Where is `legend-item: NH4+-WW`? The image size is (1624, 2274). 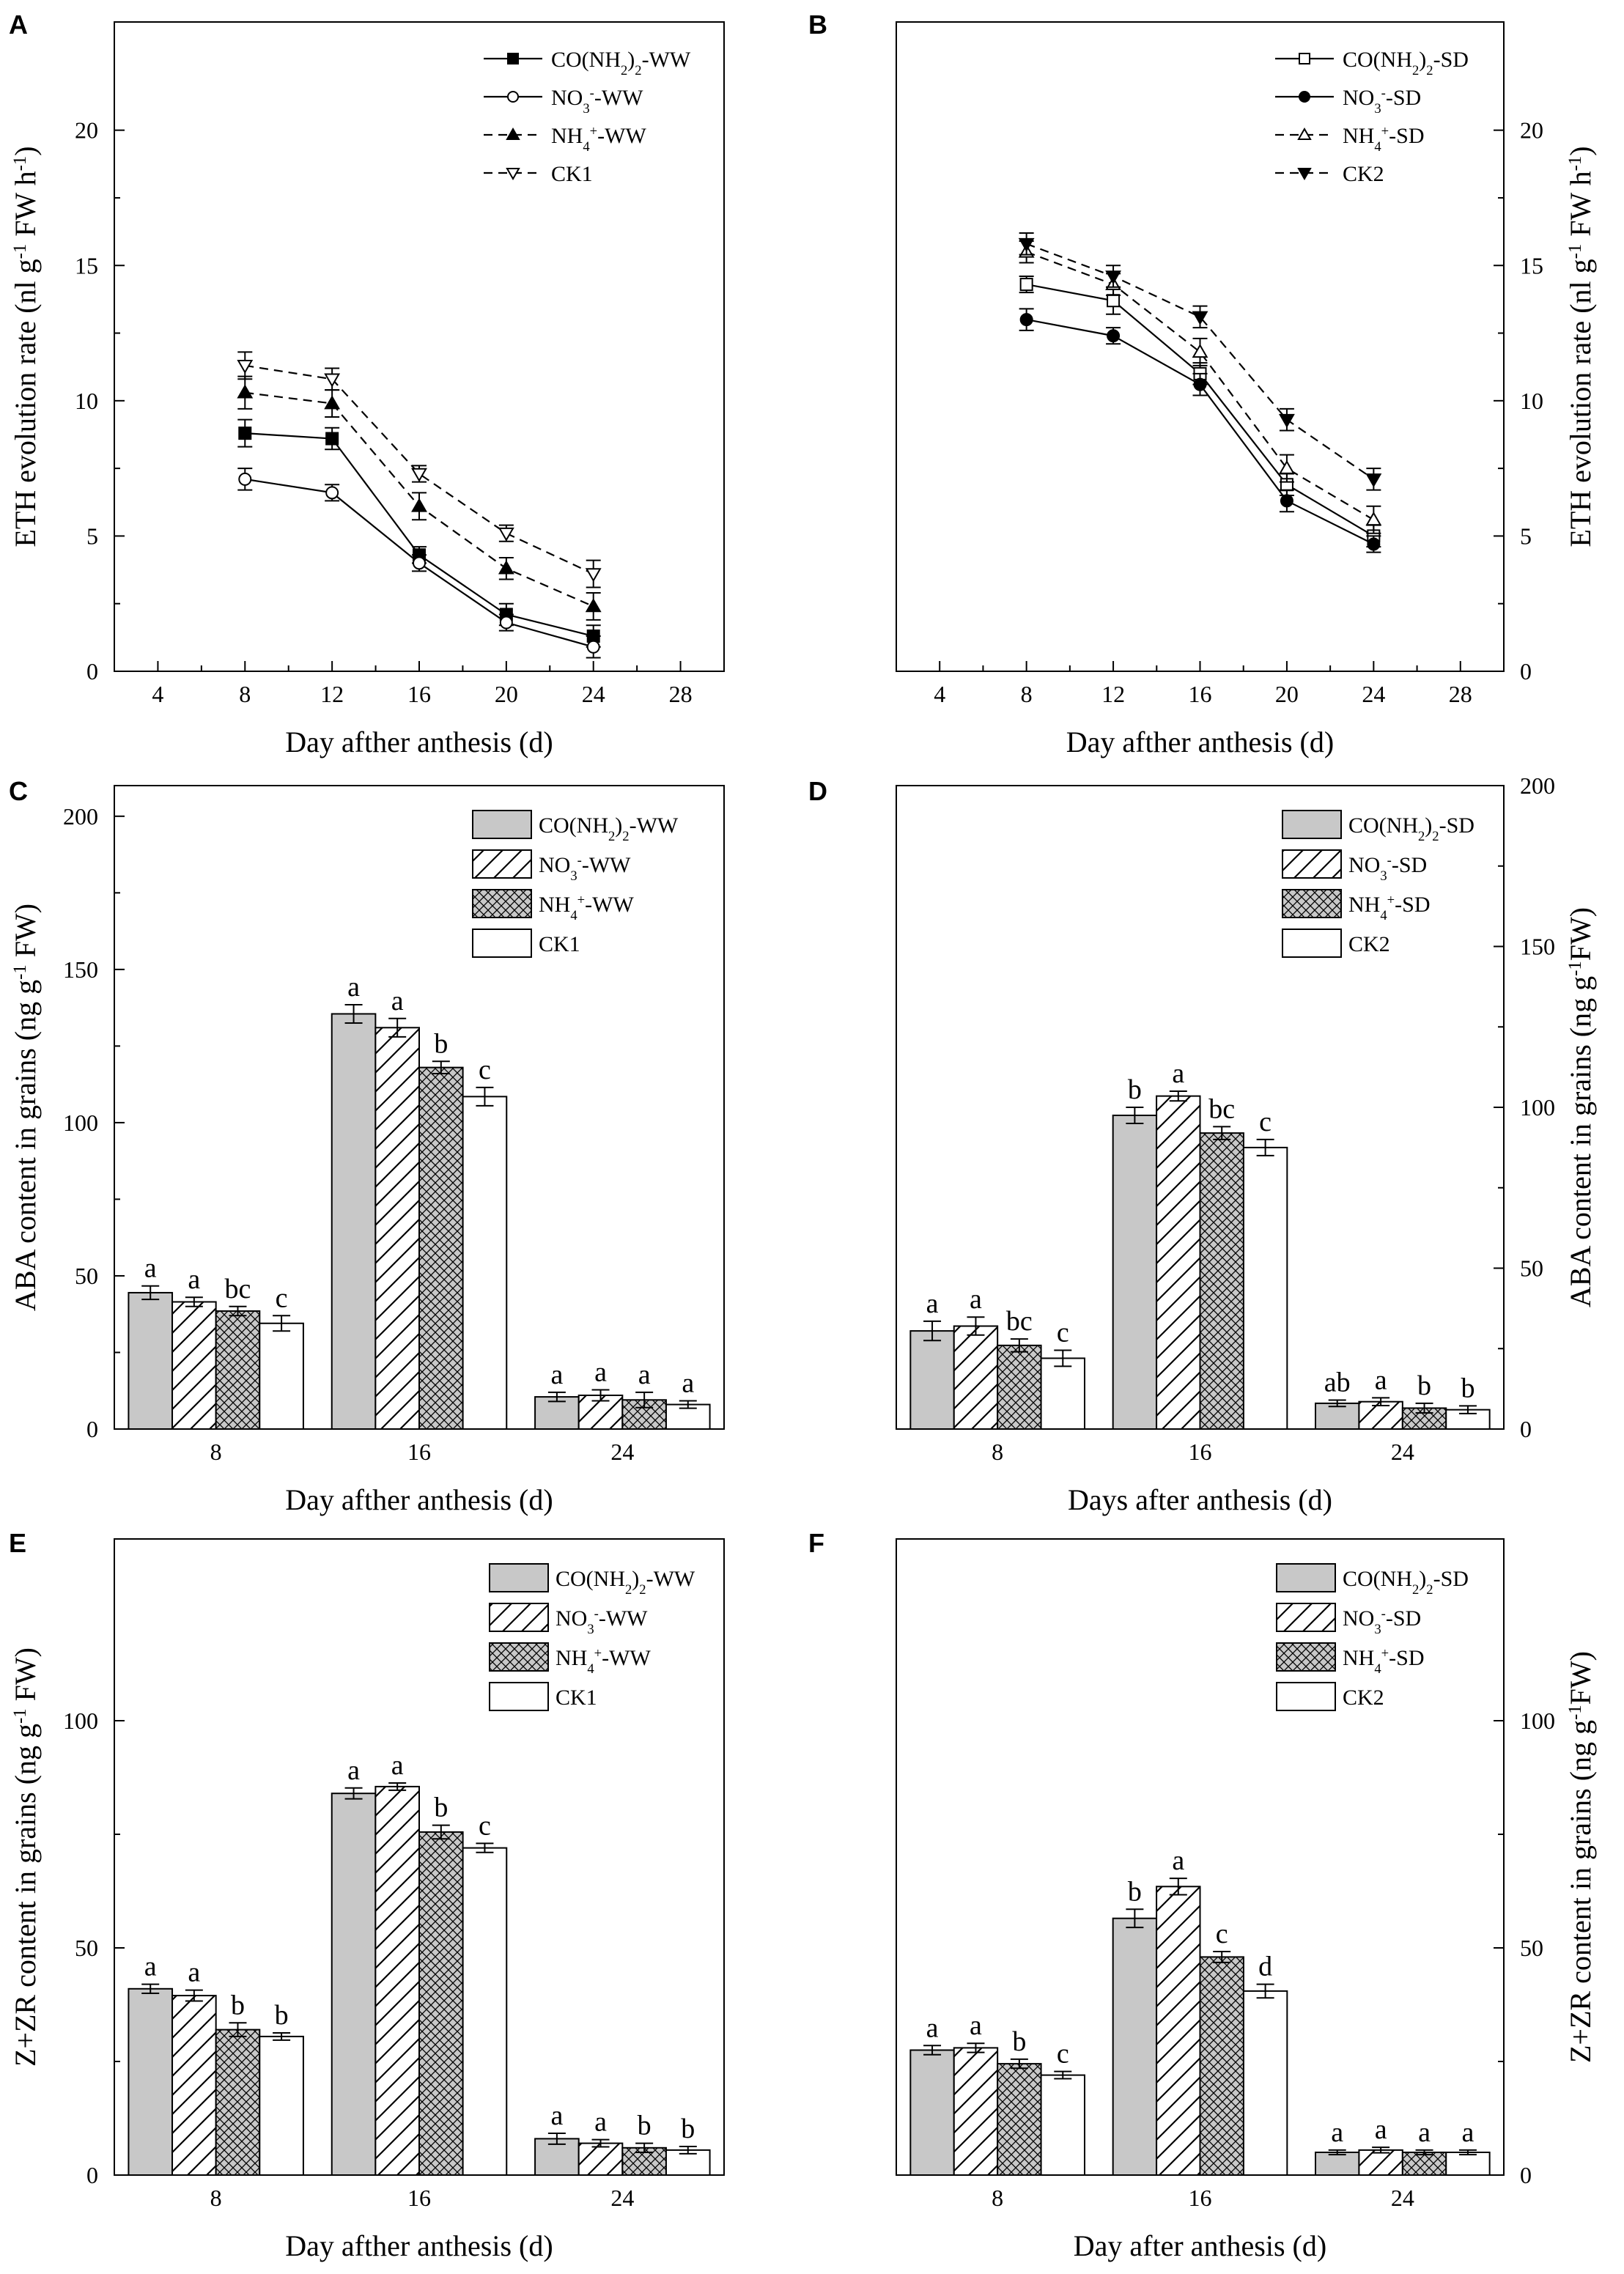
legend-item: NH4+-WW is located at coordinates (570, 1660).